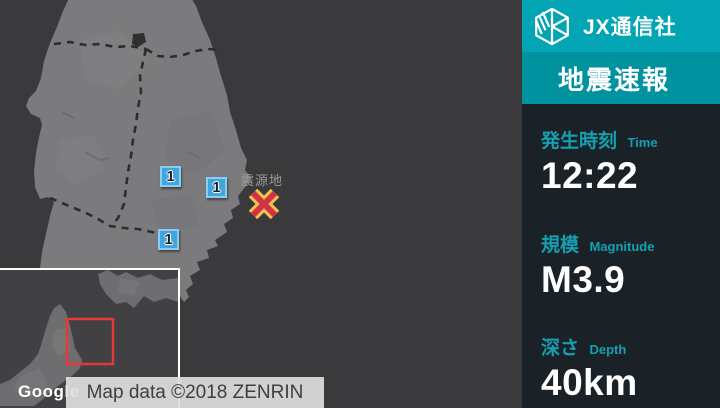 This screenshot has height=408, width=720. What do you see at coordinates (583, 279) in the screenshot?
I see `magnitude-value: M3.9` at bounding box center [583, 279].